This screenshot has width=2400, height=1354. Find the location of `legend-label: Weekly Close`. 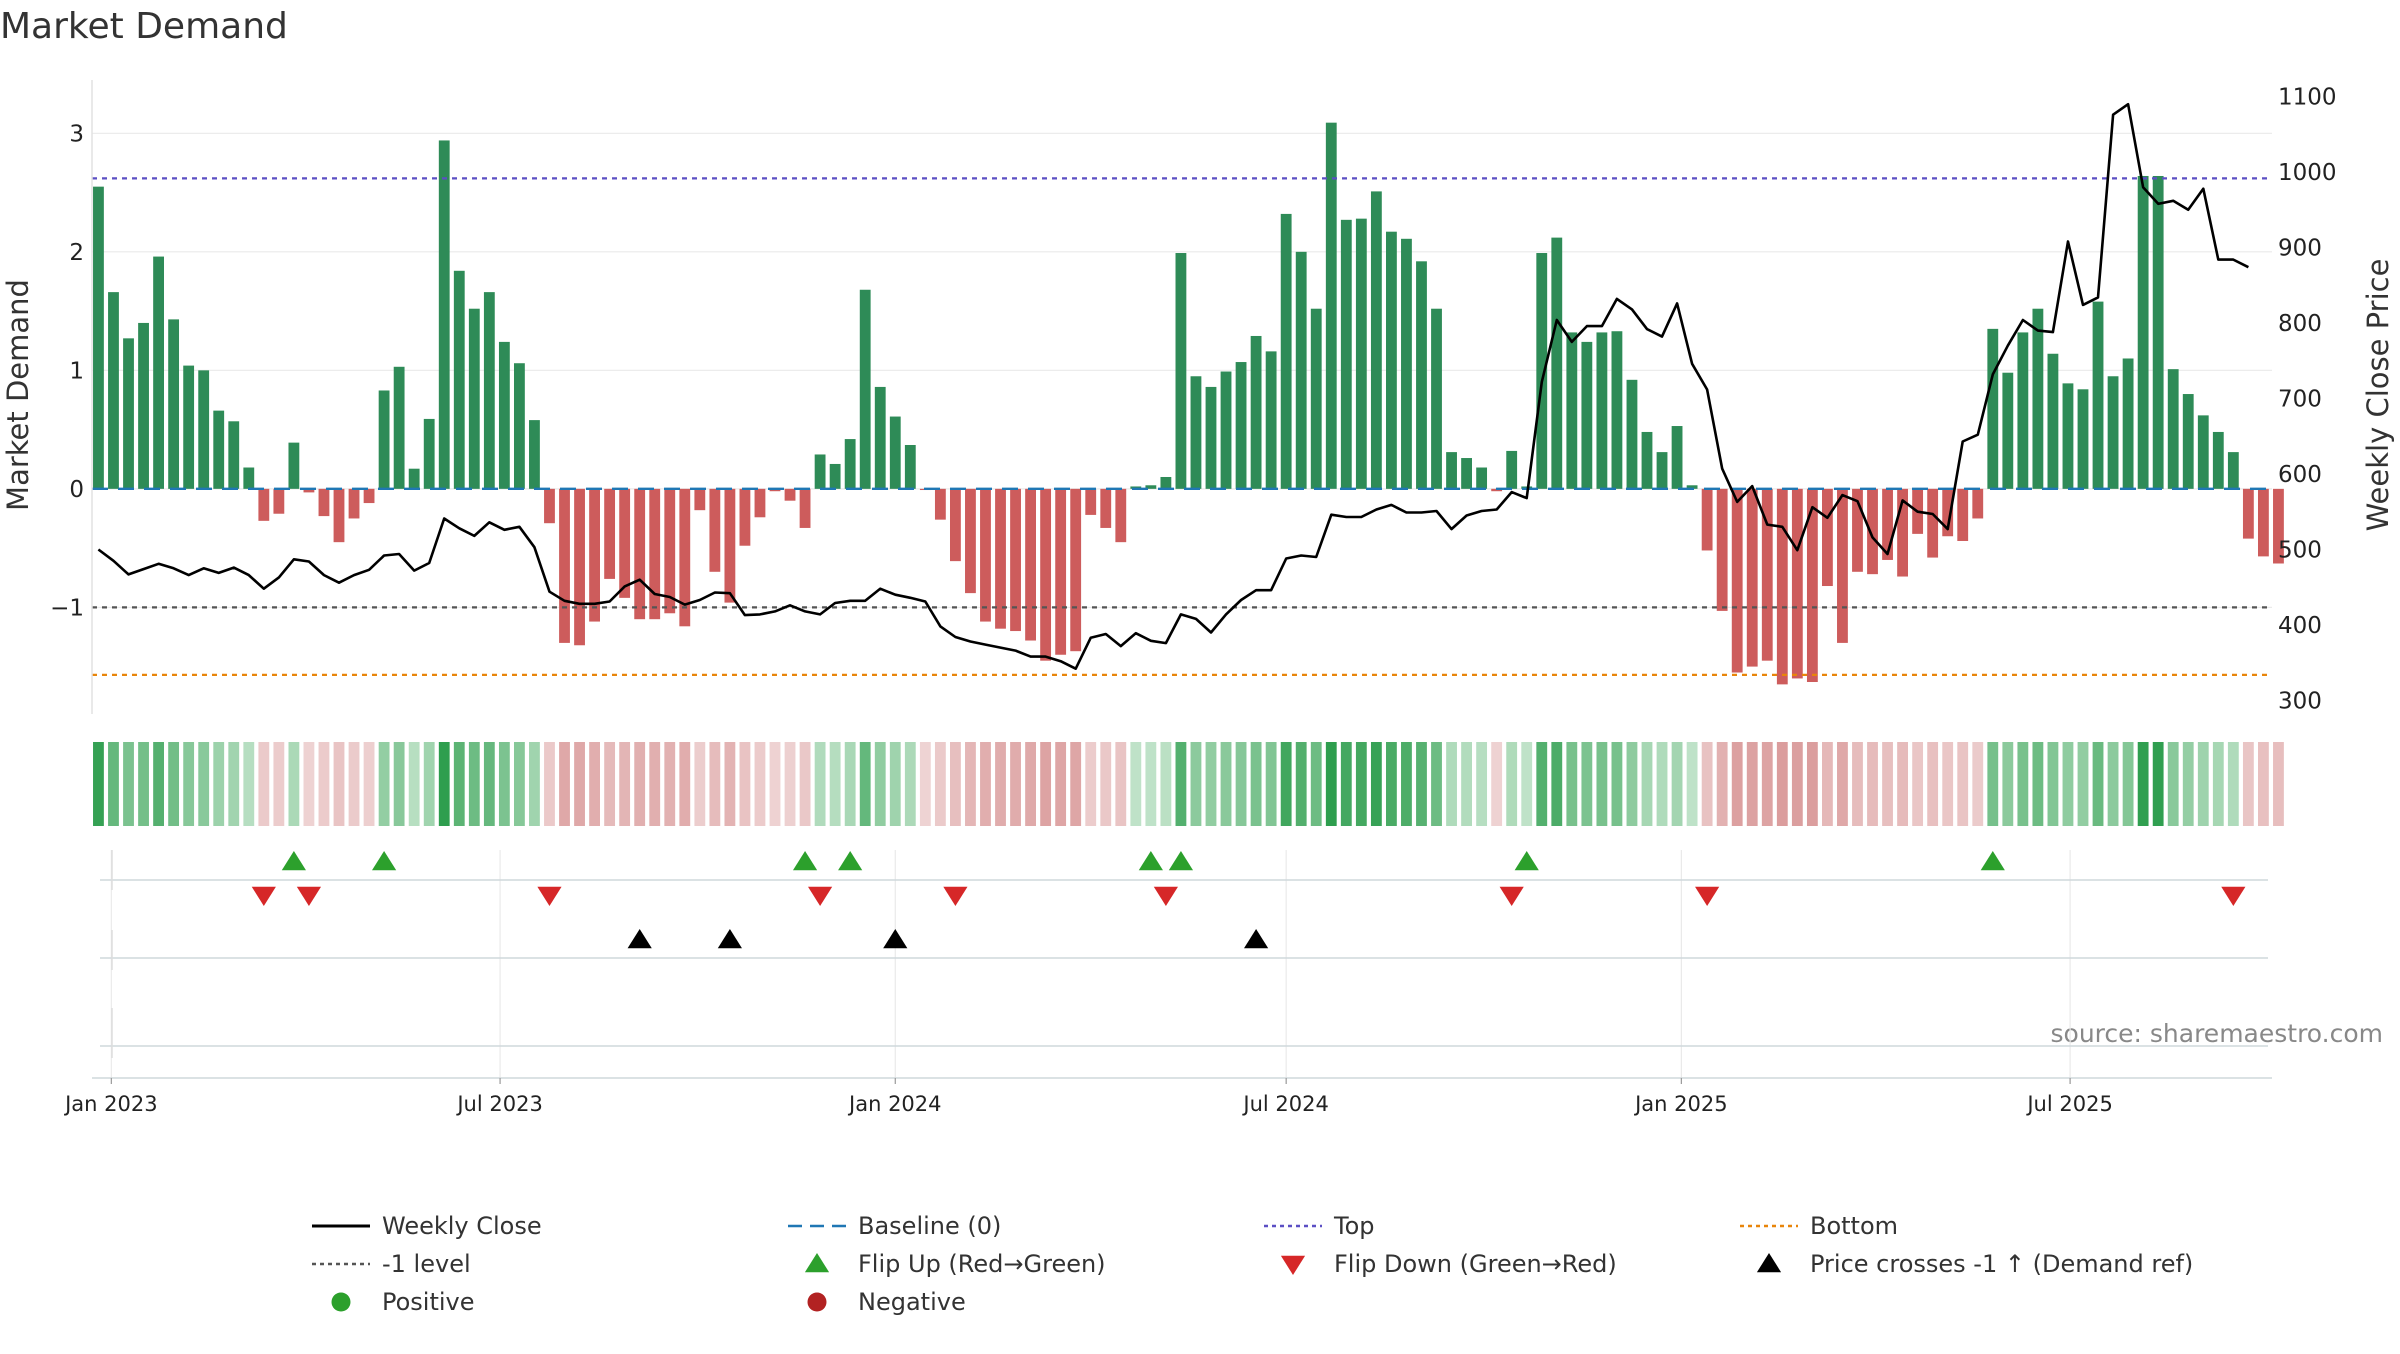

legend-label: Weekly Close is located at coordinates (462, 1226).